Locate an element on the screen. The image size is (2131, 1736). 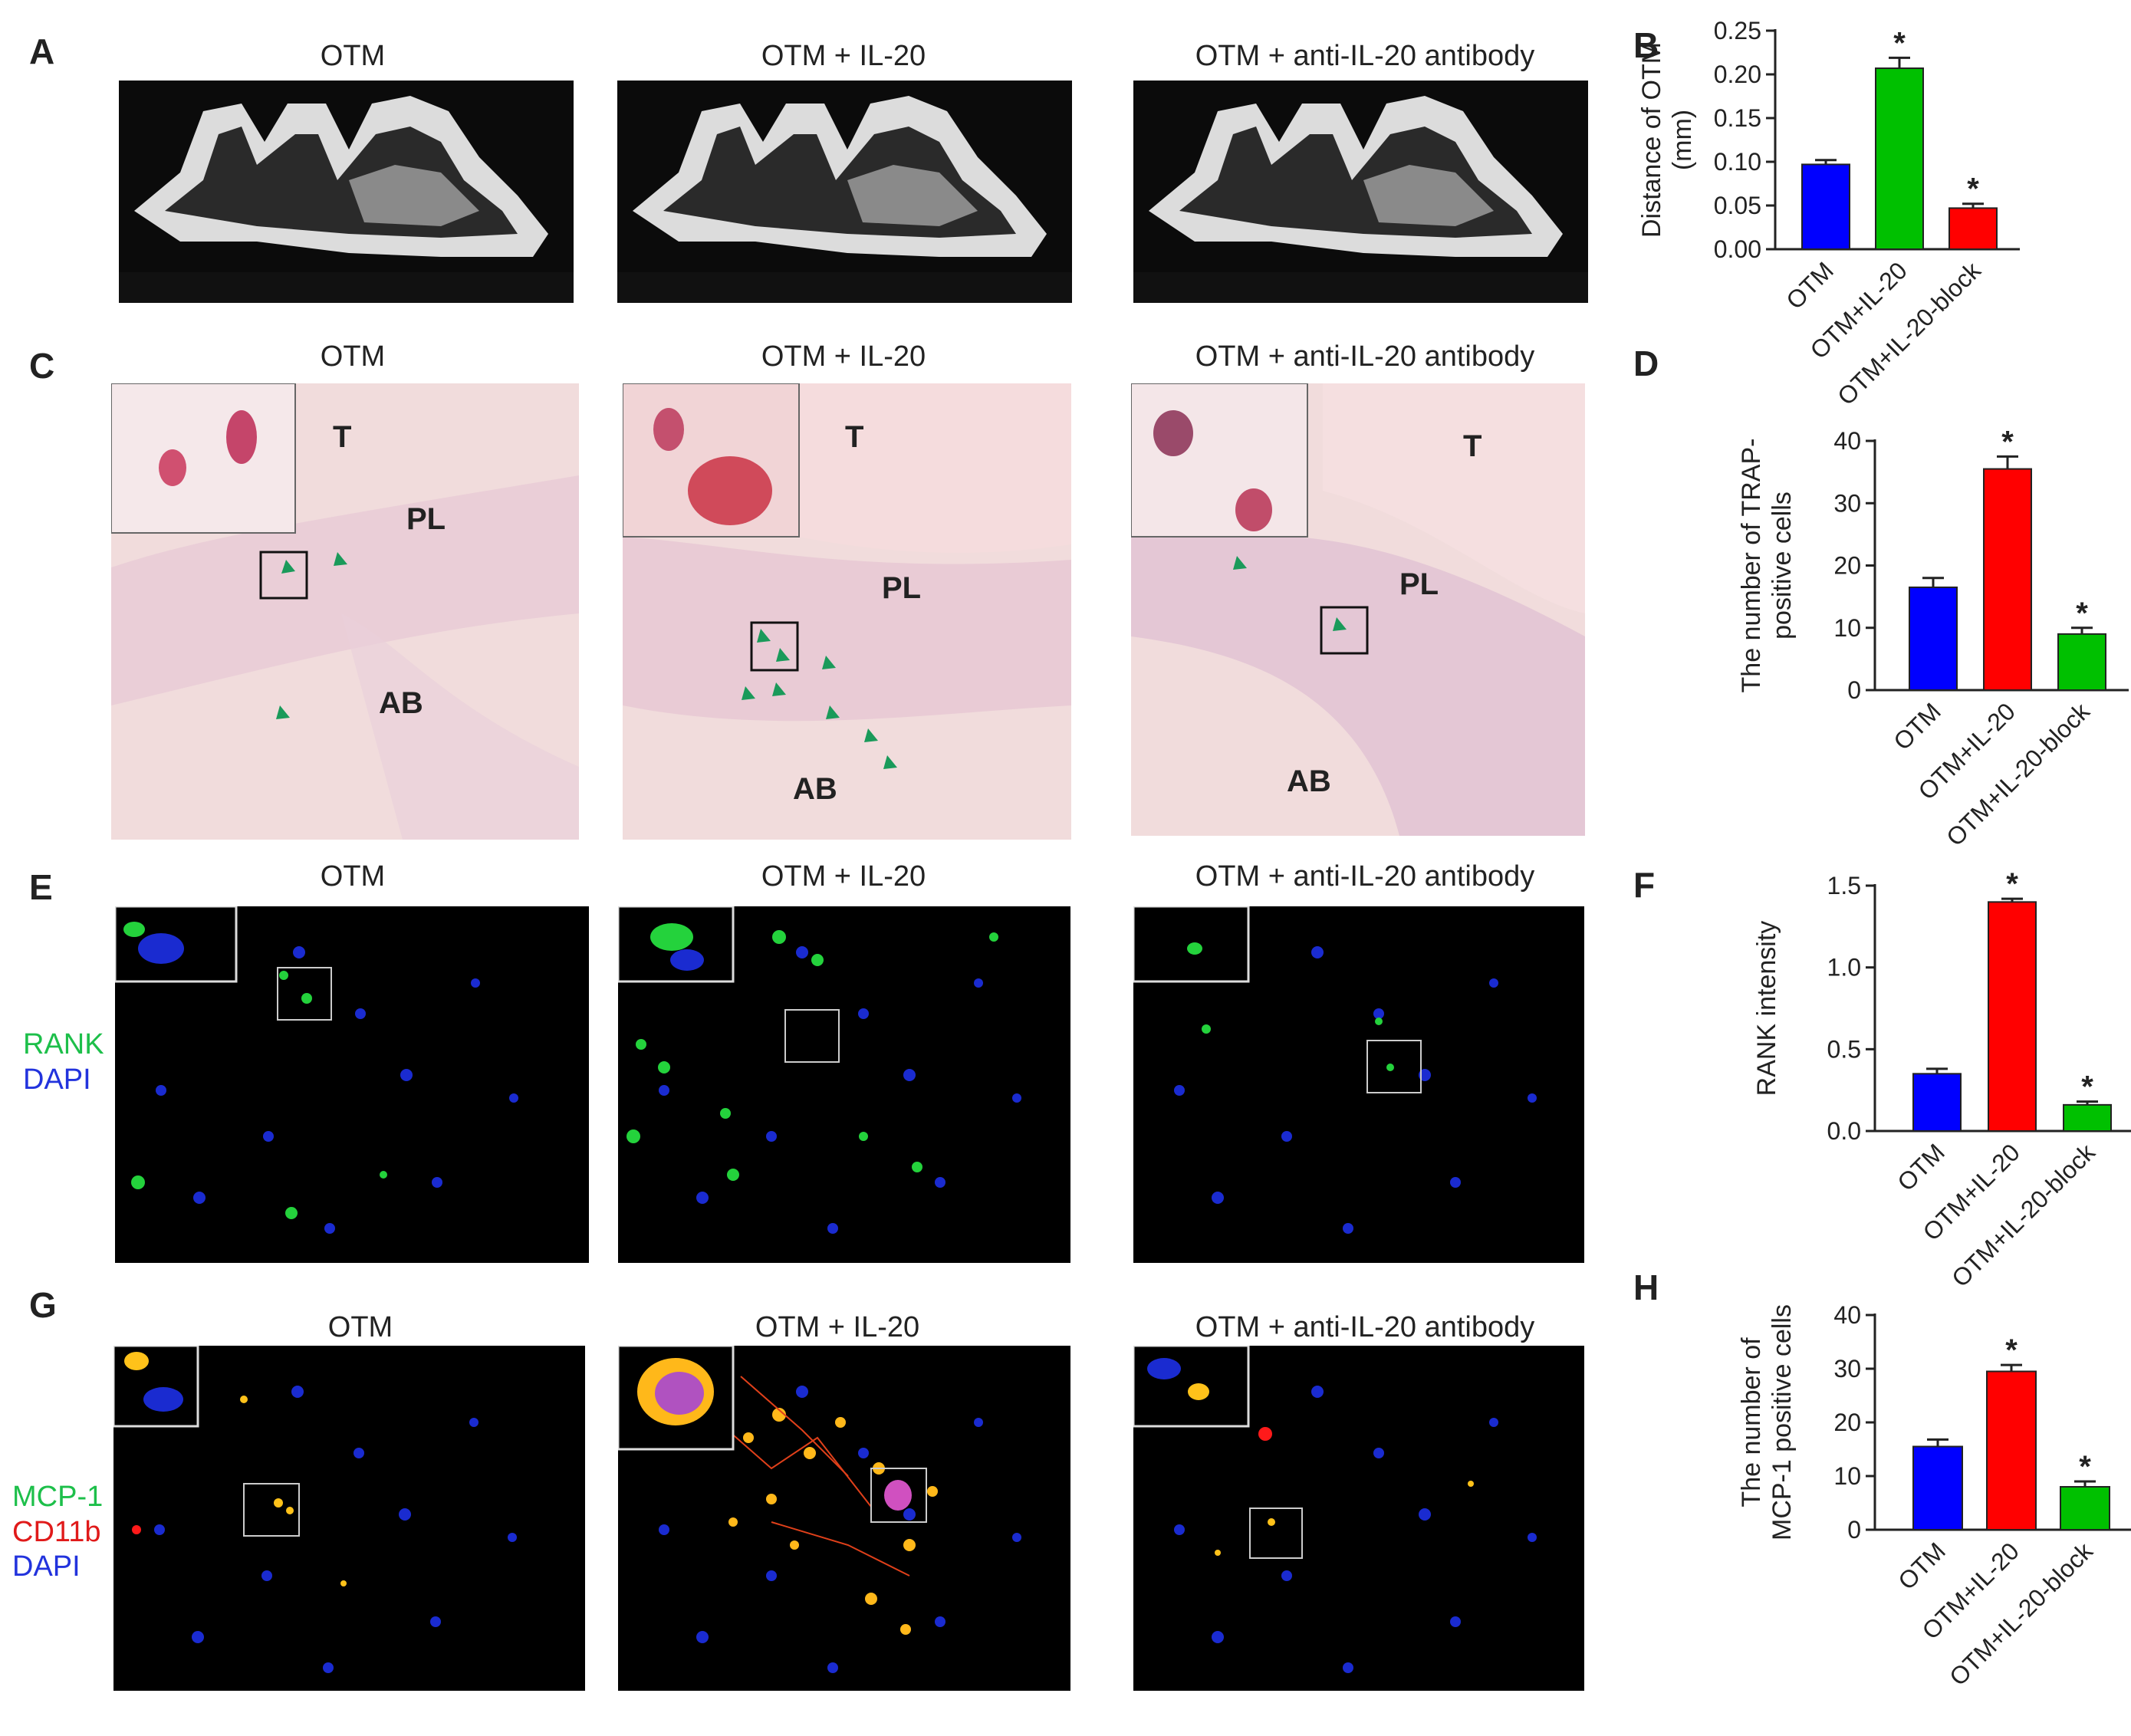
stain-legend-e: RANK DAPI is located at coordinates (63, 1062).